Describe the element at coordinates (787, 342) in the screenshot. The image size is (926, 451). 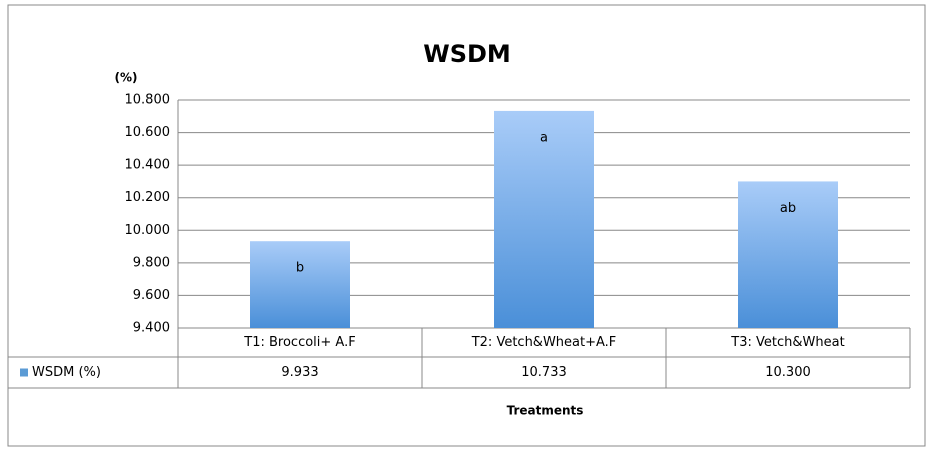
I see `x-tick-label: T3: Vetch&Wheat` at that location.